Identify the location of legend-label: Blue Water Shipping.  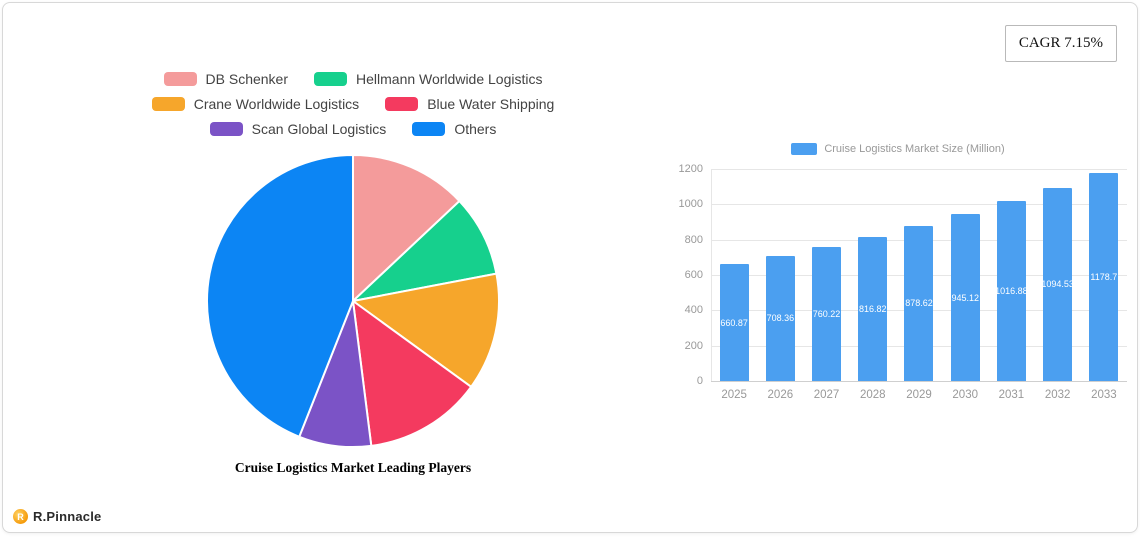
(491, 104).